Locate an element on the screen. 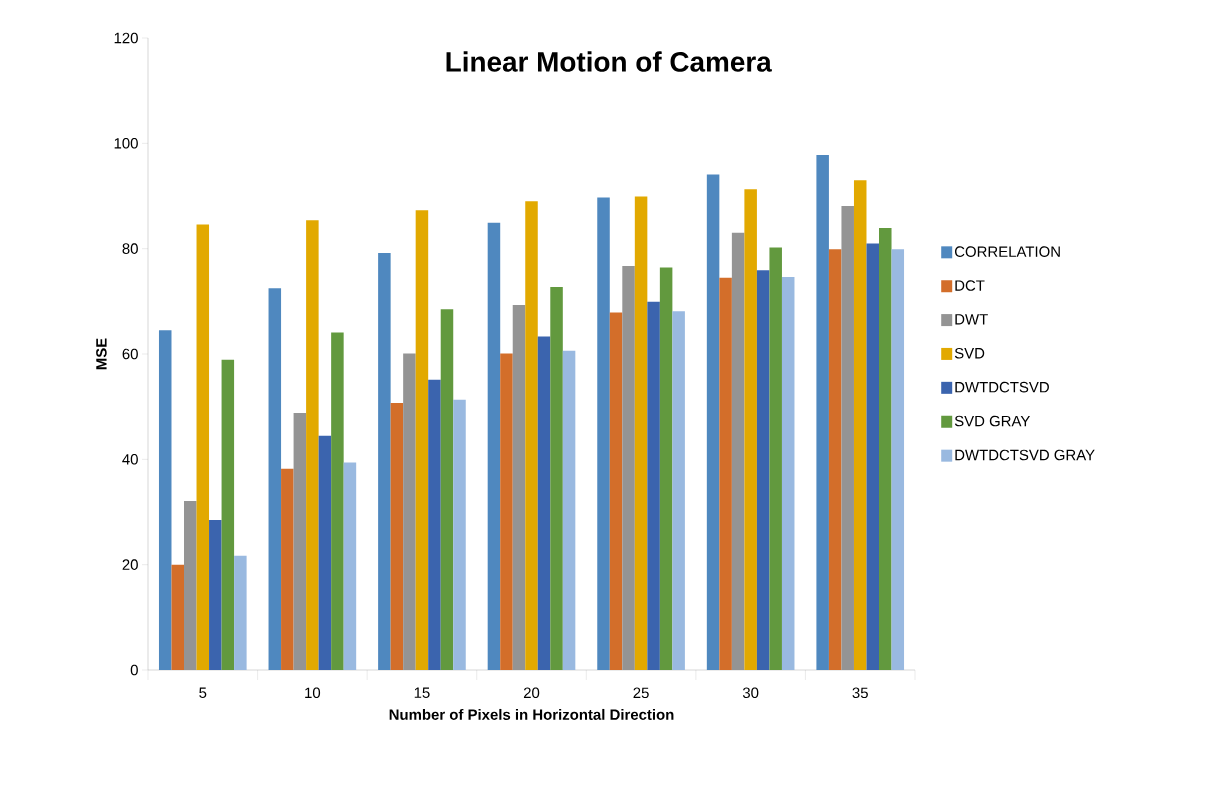 The width and height of the screenshot is (1209, 790). x-axis-title: Number of Pixels in Horizontal Direction is located at coordinates (531, 714).